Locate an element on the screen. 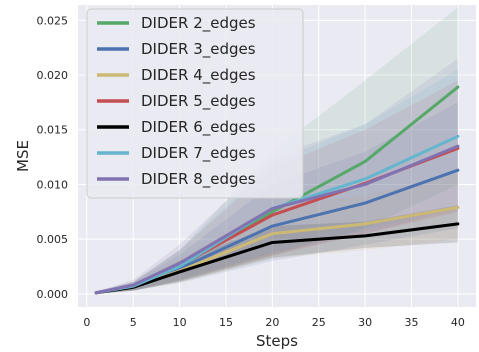  x-tick-label: 25 is located at coordinates (319, 322).